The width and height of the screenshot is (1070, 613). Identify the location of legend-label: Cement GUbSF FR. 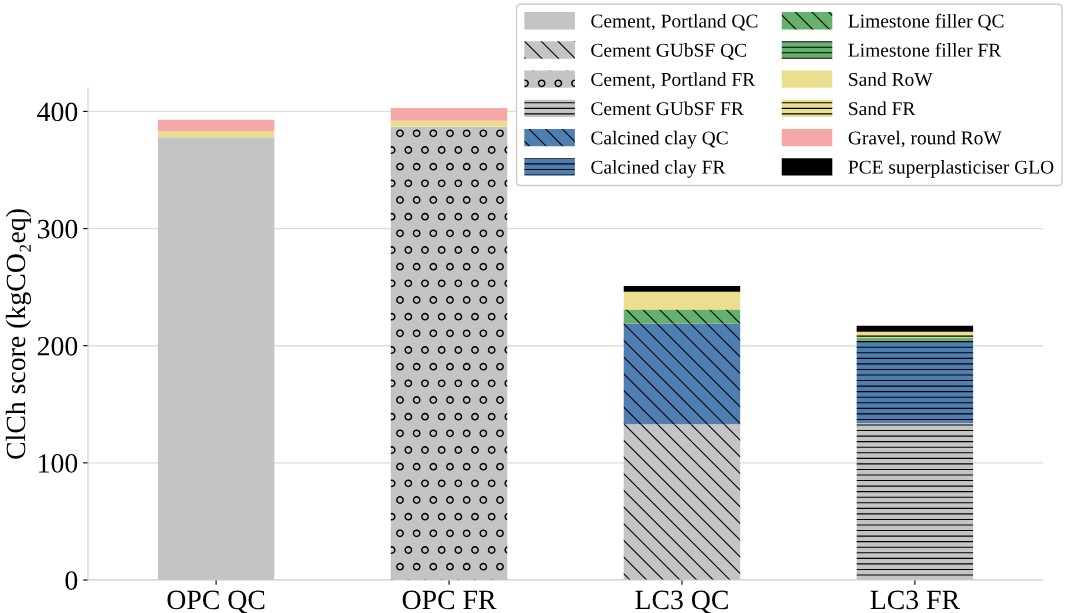
(667, 108).